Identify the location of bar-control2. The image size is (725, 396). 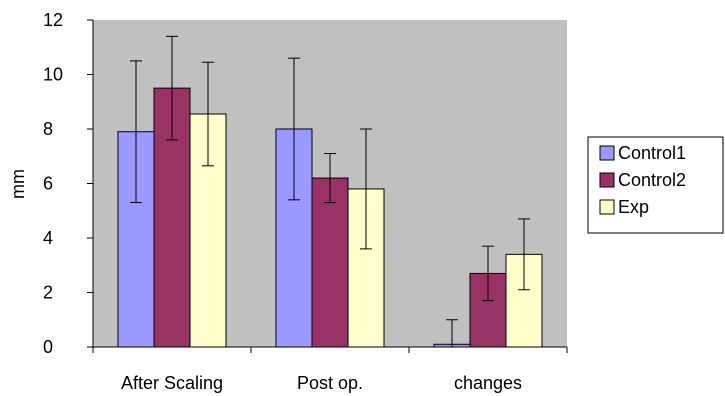
(330, 262).